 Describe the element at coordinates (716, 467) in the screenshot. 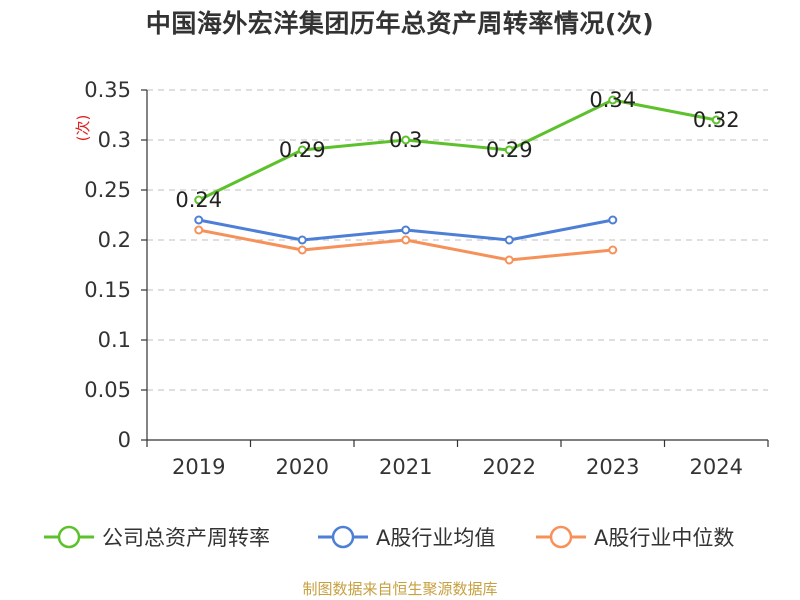

I see `x-tick-label: 2024` at that location.